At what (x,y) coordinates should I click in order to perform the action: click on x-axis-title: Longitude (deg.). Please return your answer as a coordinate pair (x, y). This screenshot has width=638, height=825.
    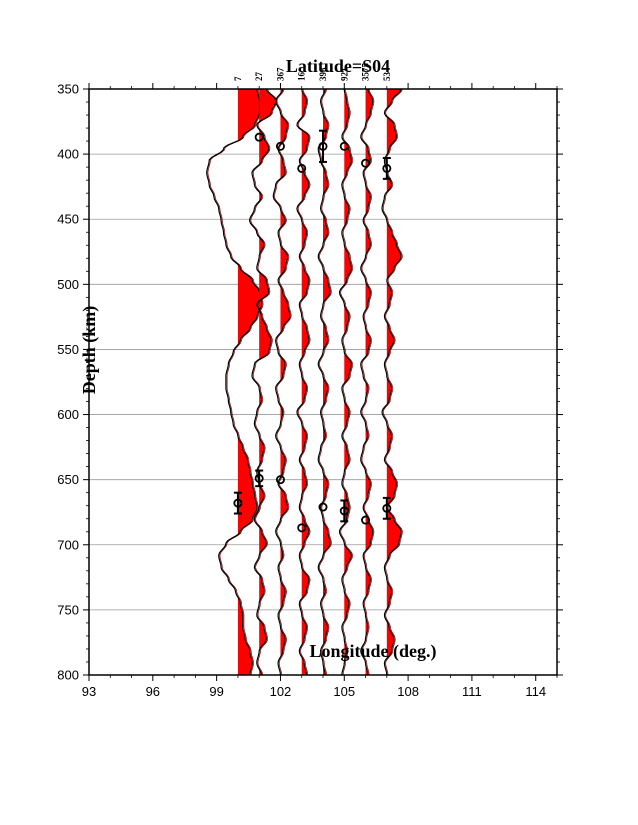
    Looking at the image, I should click on (372, 651).